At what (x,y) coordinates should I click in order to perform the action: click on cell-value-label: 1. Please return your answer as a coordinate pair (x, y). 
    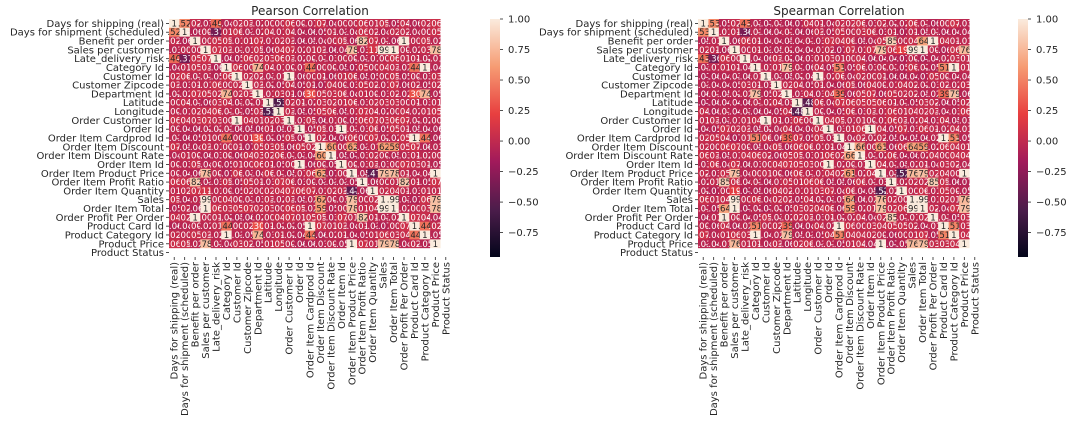
    Looking at the image, I should click on (755, 68).